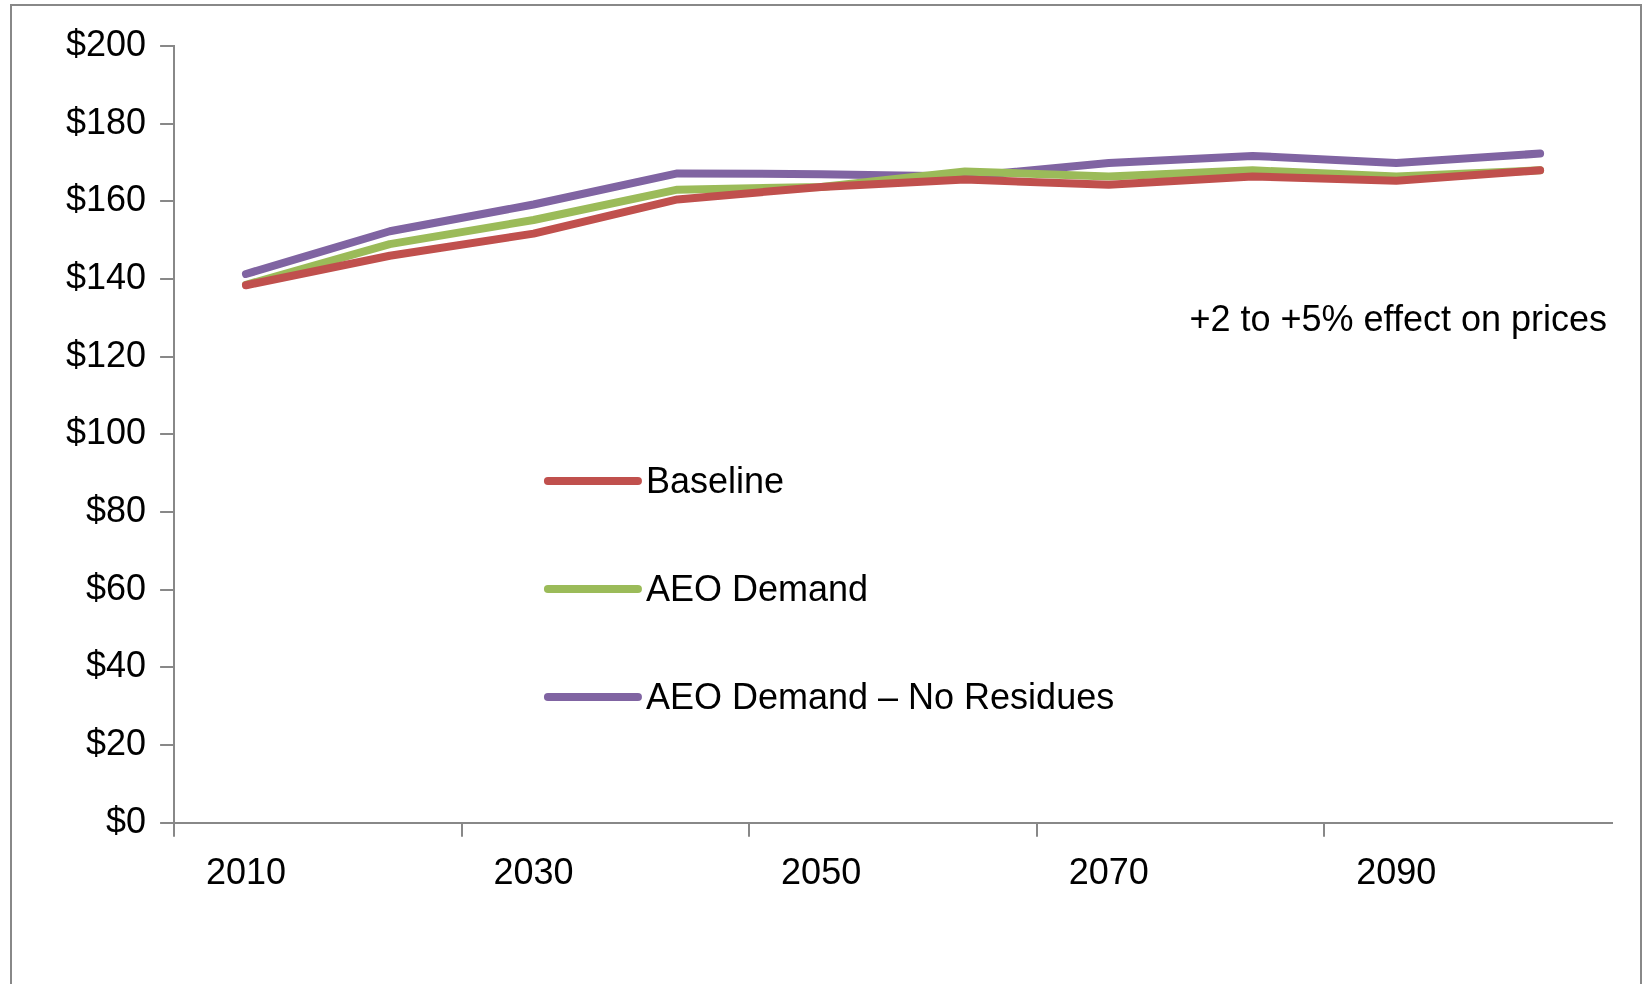 Image resolution: width=1642 pixels, height=984 pixels. I want to click on y-tick-label: $140, so click(106, 276).